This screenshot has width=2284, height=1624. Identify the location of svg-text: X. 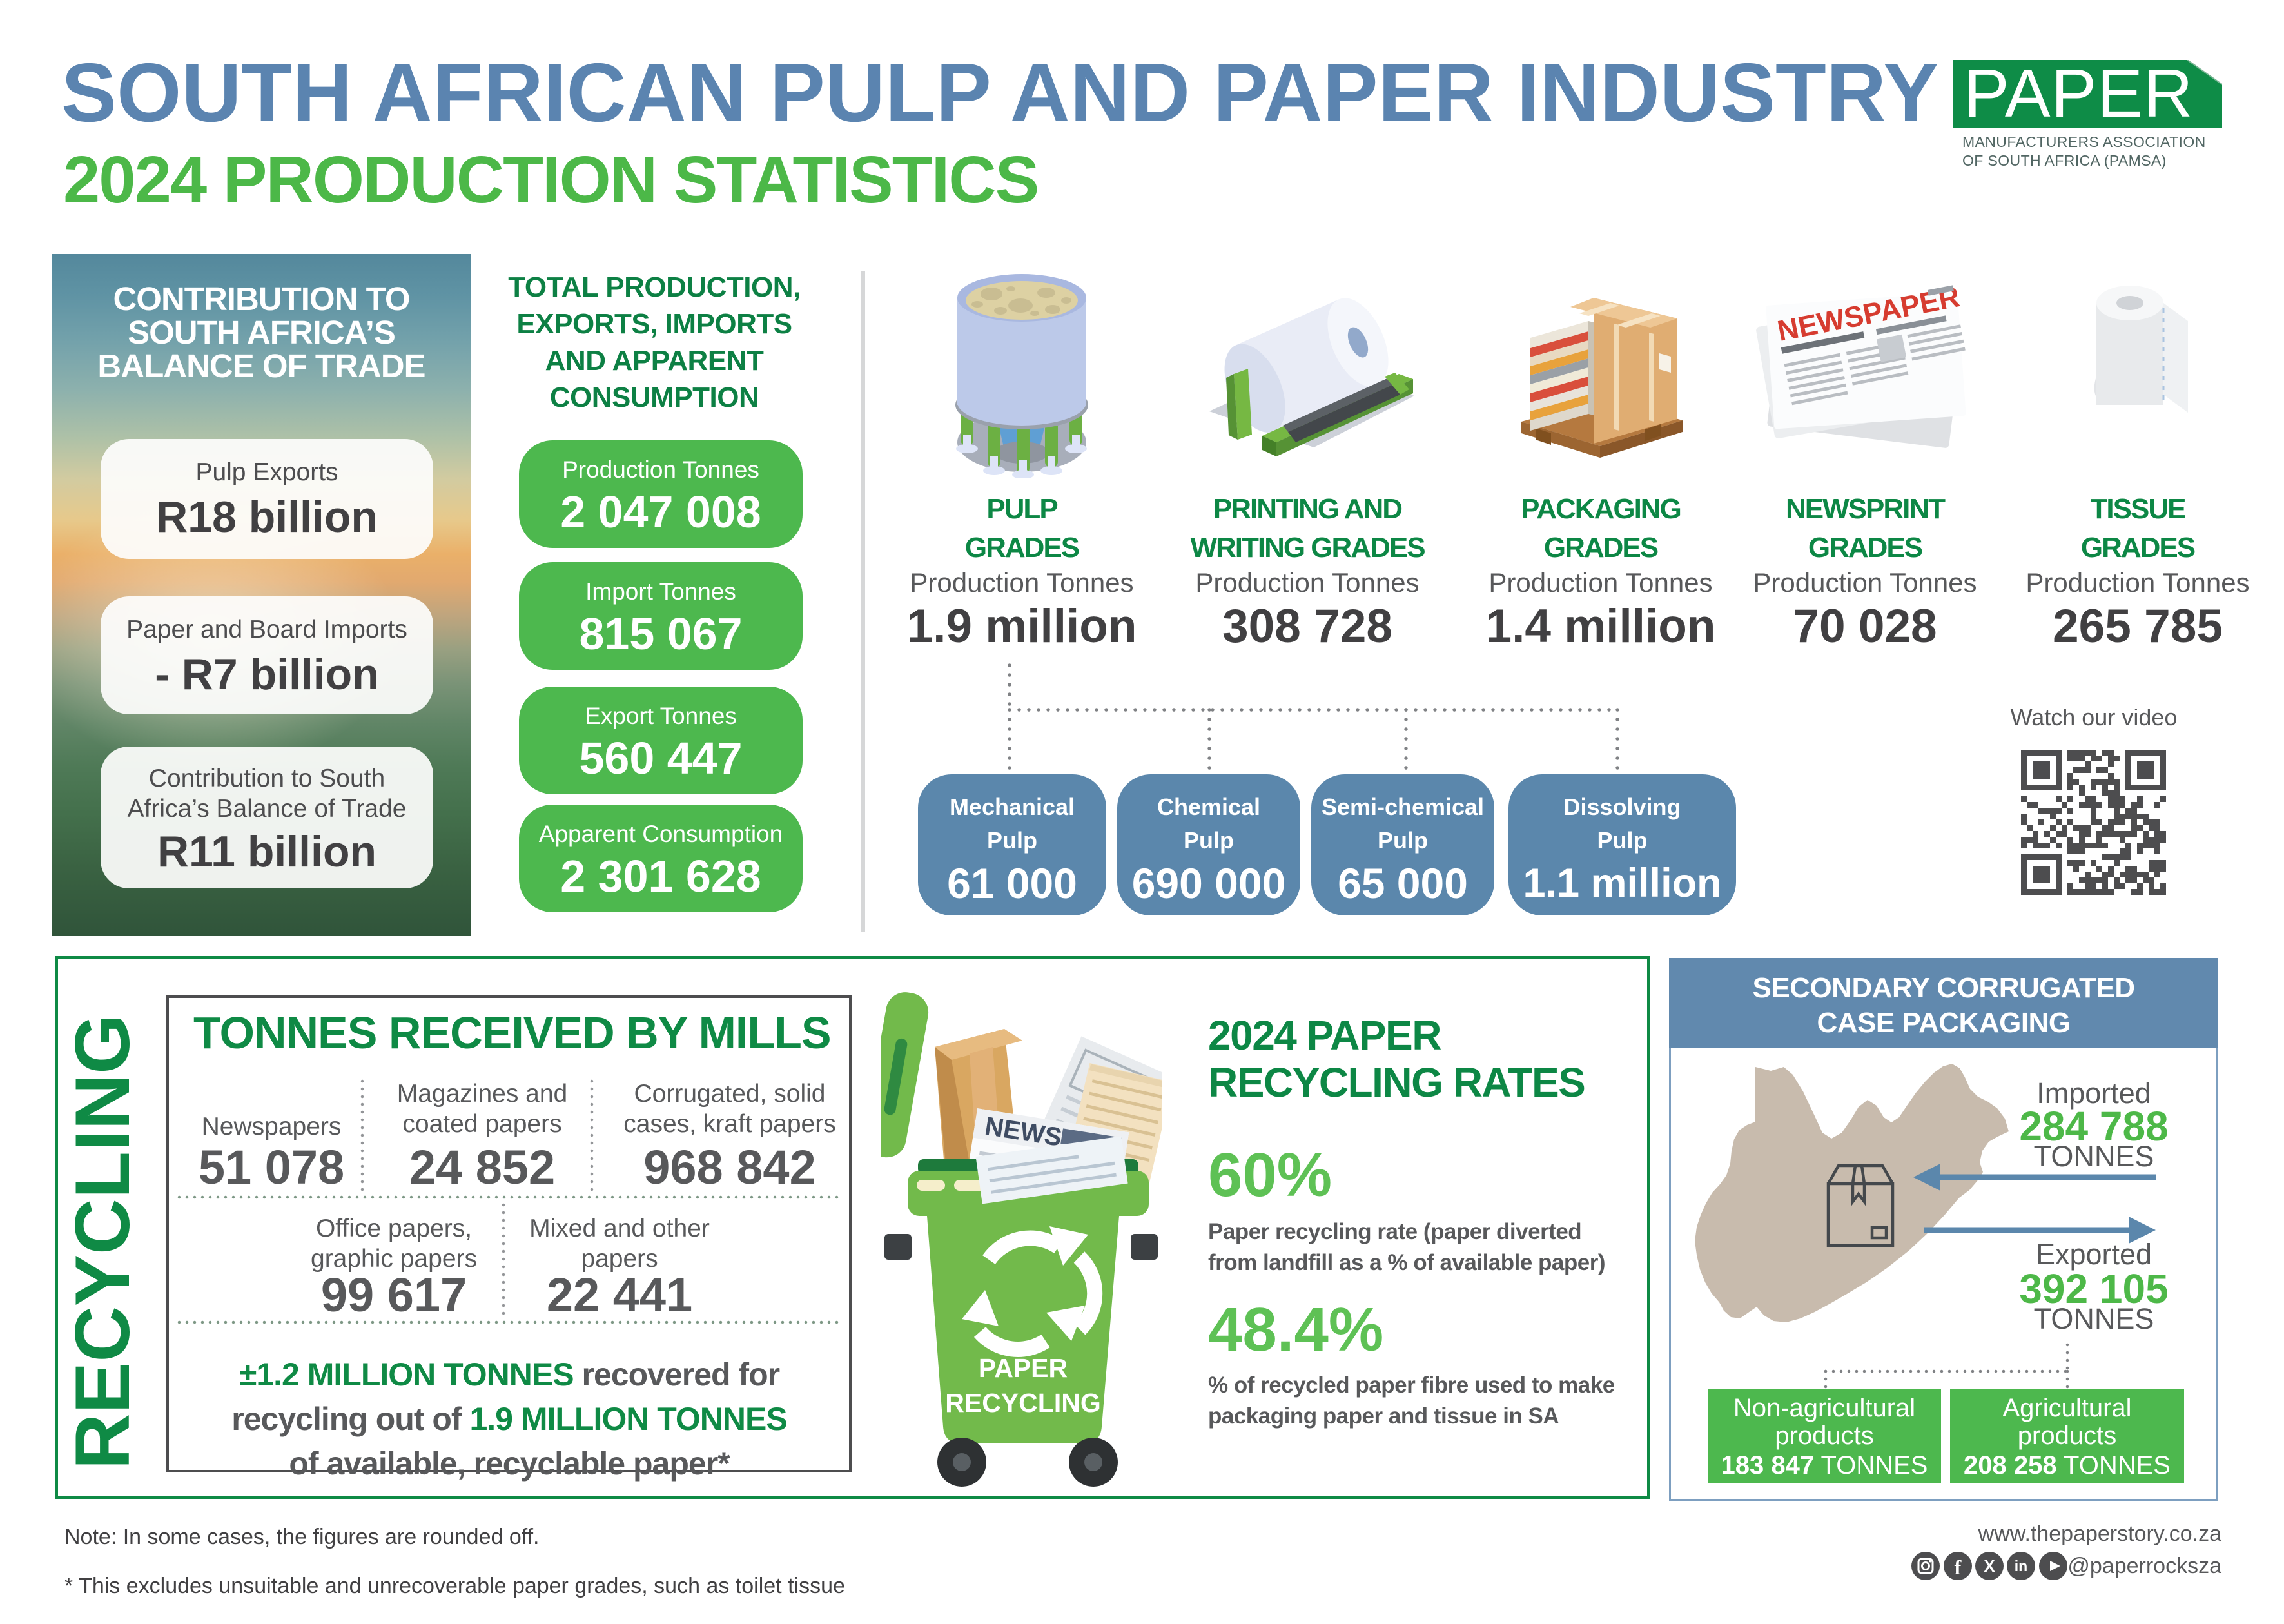
(1989, 1566).